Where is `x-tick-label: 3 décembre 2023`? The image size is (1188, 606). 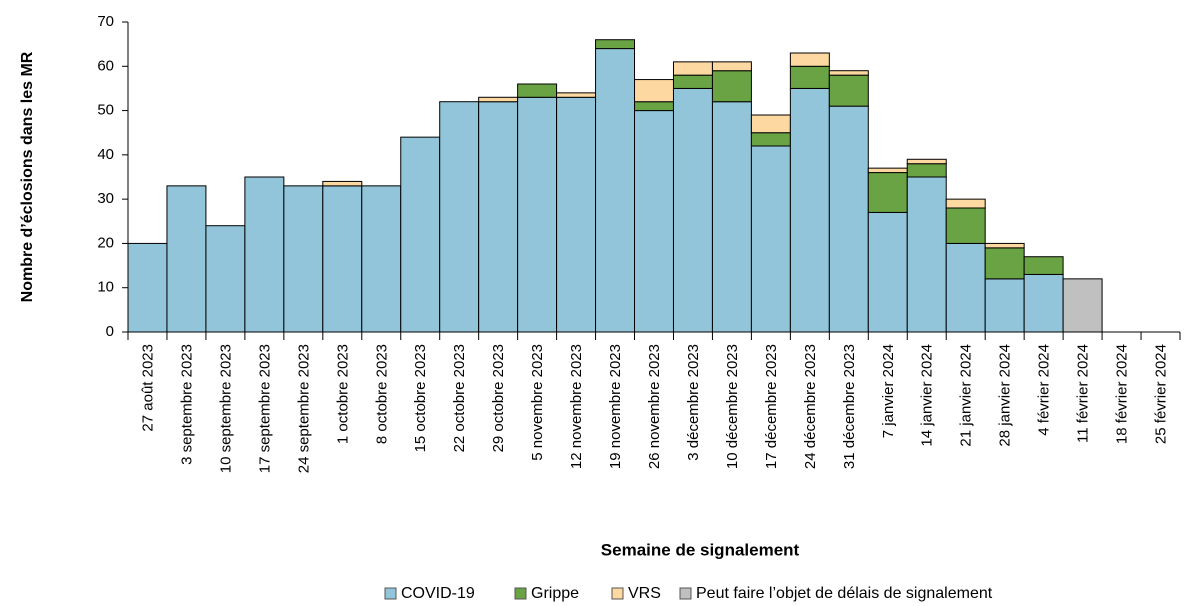
x-tick-label: 3 décembre 2023 is located at coordinates (693, 402).